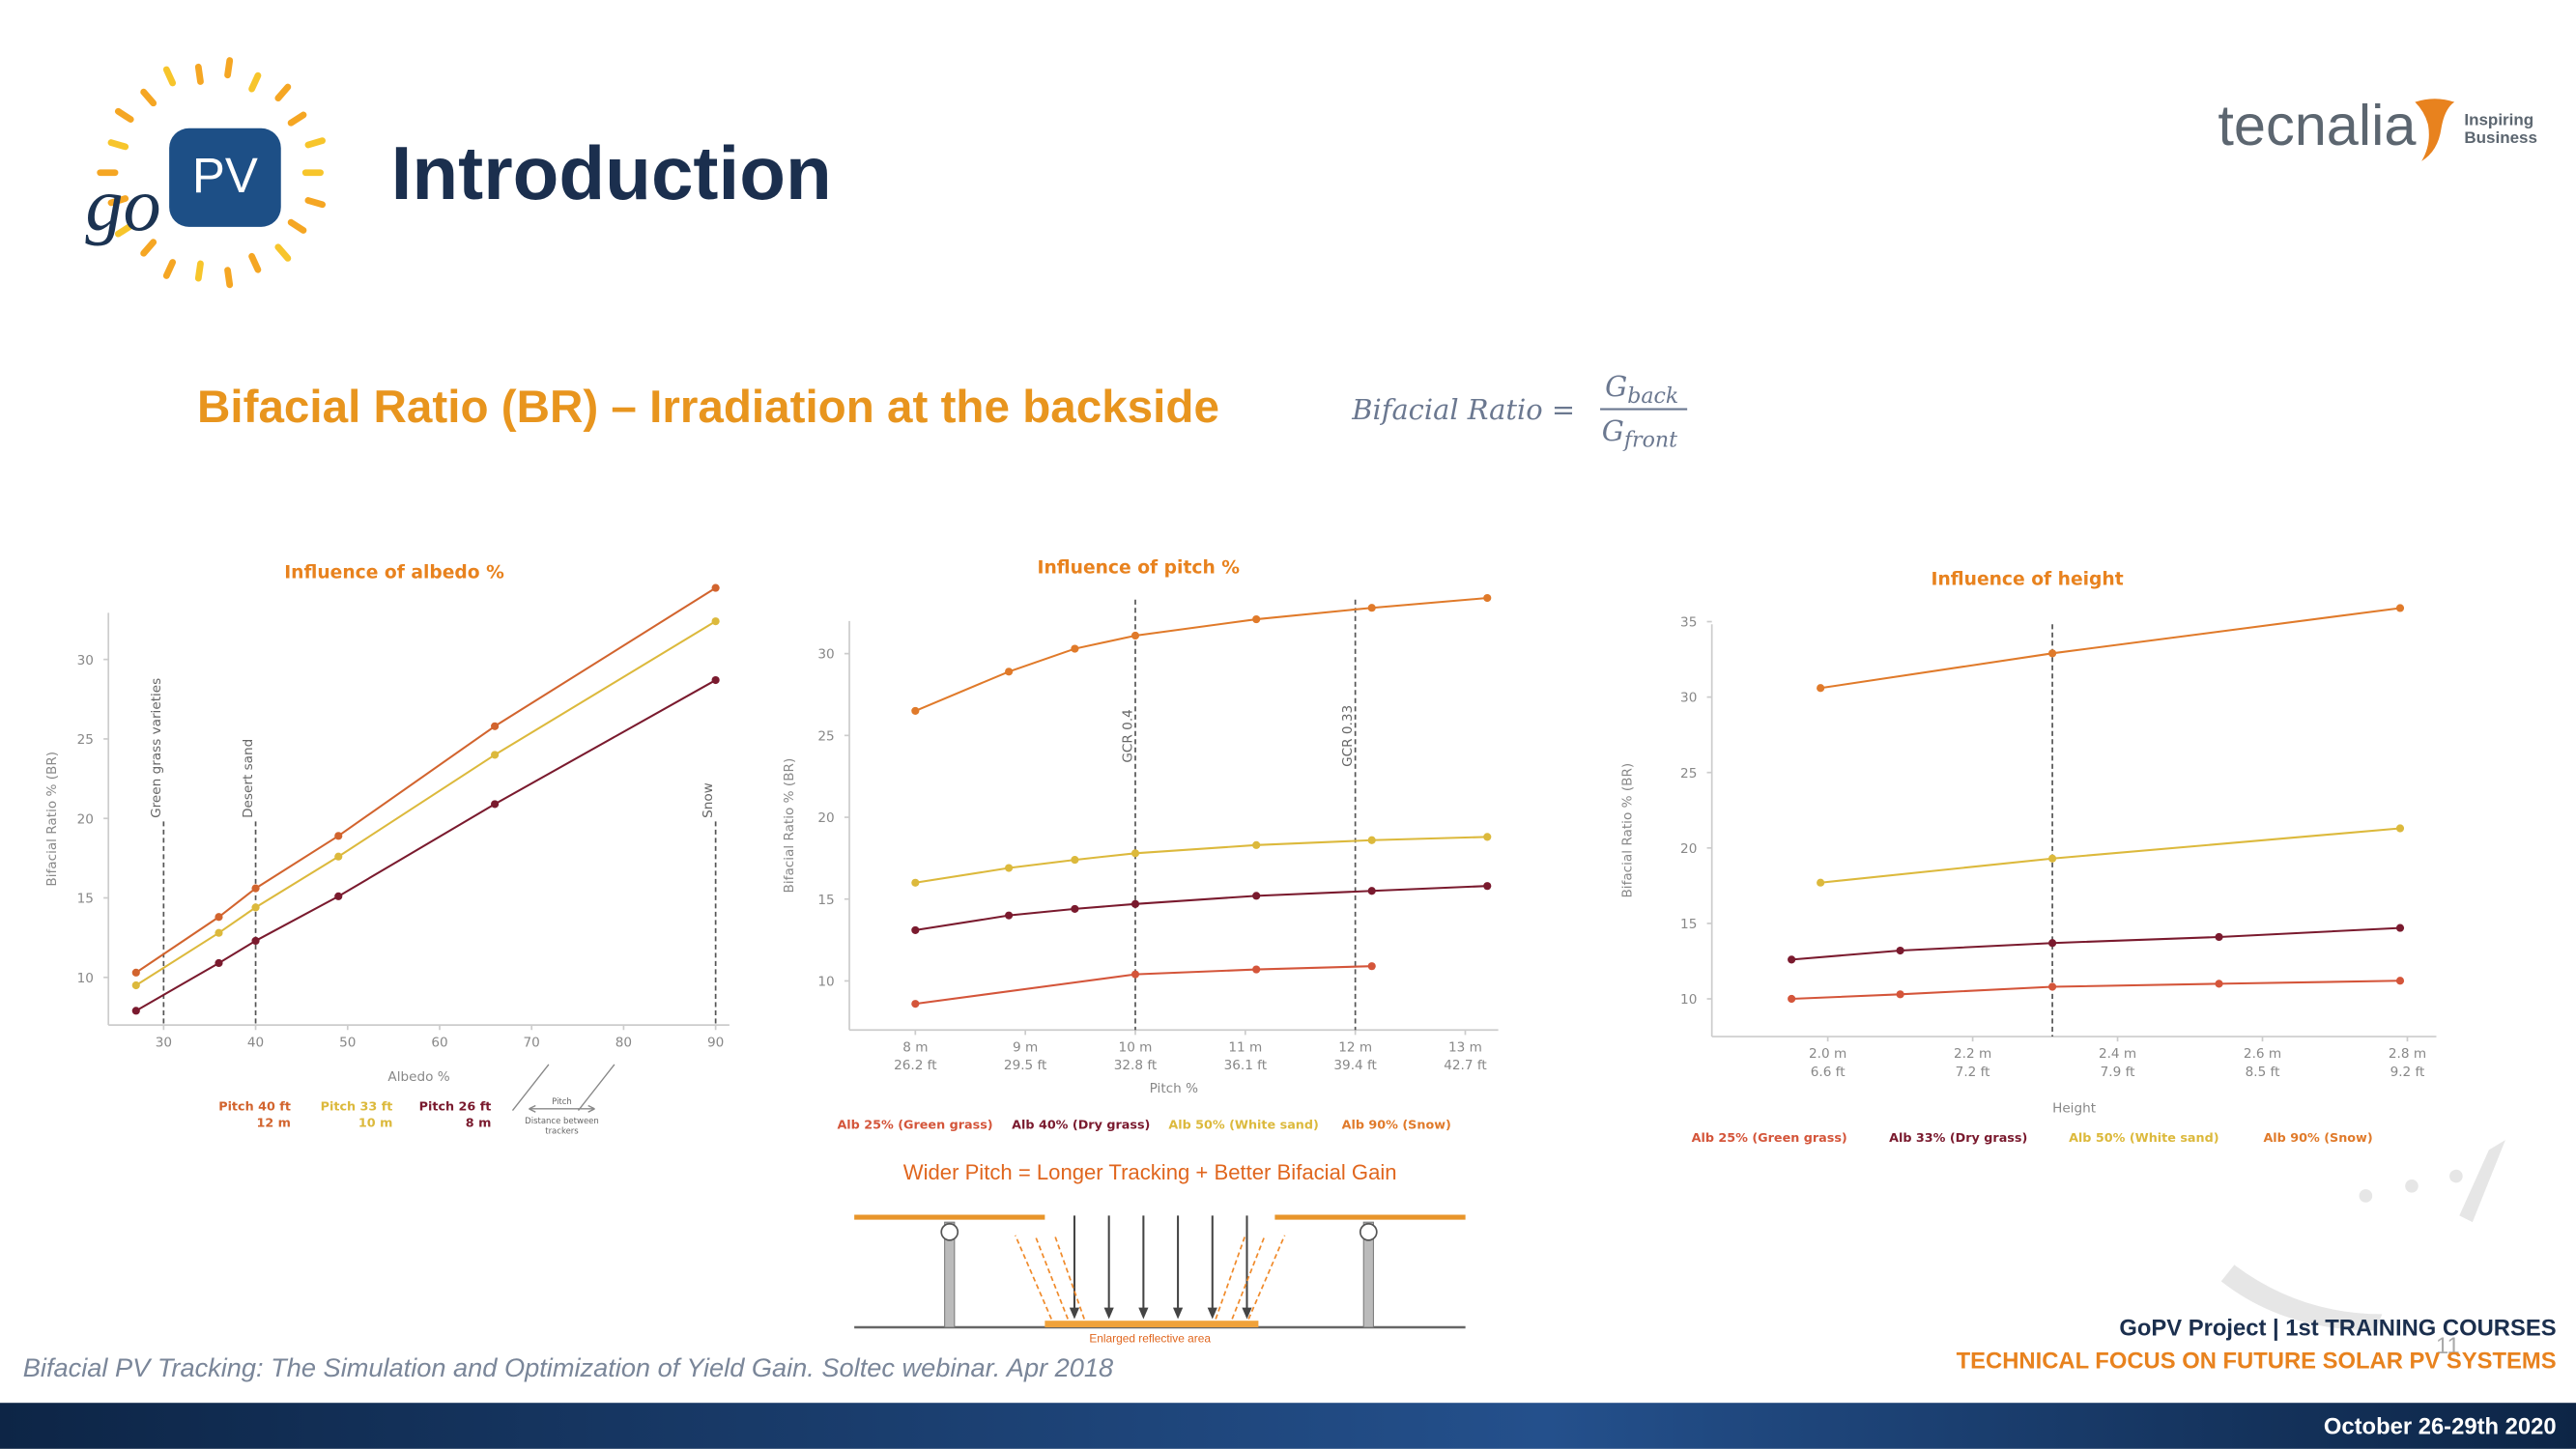 The width and height of the screenshot is (2576, 1449). What do you see at coordinates (1689, 623) in the screenshot?
I see `y-tick-label: 35` at bounding box center [1689, 623].